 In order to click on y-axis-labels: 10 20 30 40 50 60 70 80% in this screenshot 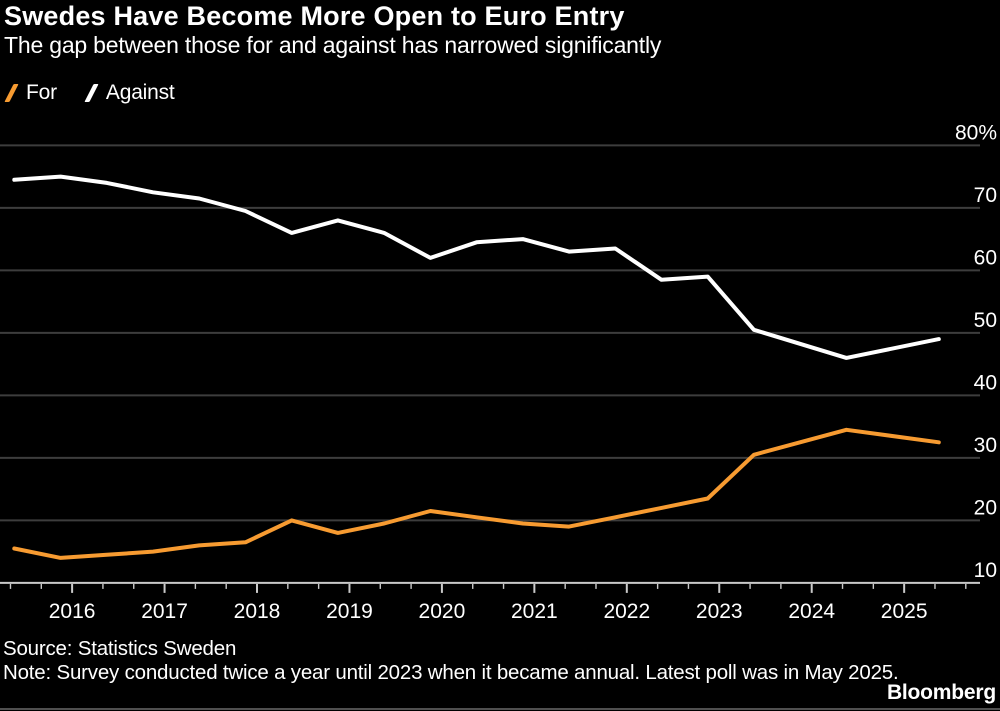, I will do `click(976, 351)`.